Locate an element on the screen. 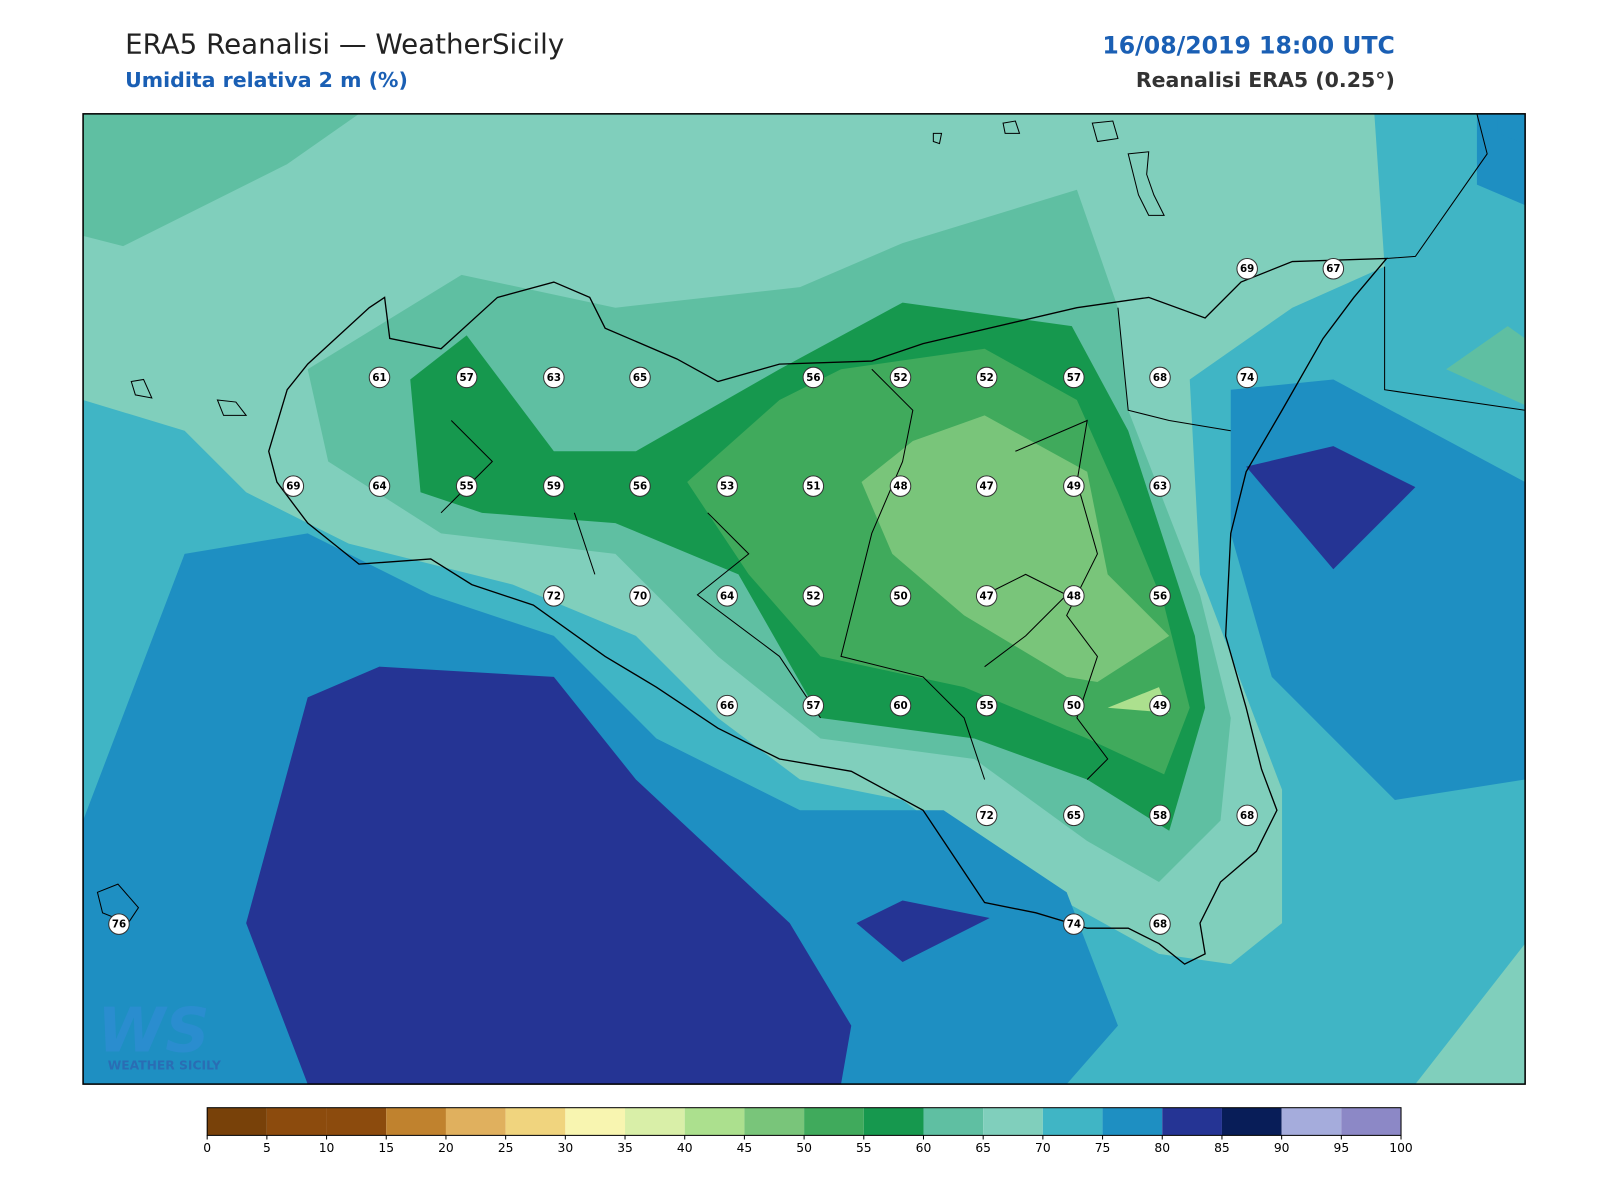  station-value: 69 is located at coordinates (1247, 269).